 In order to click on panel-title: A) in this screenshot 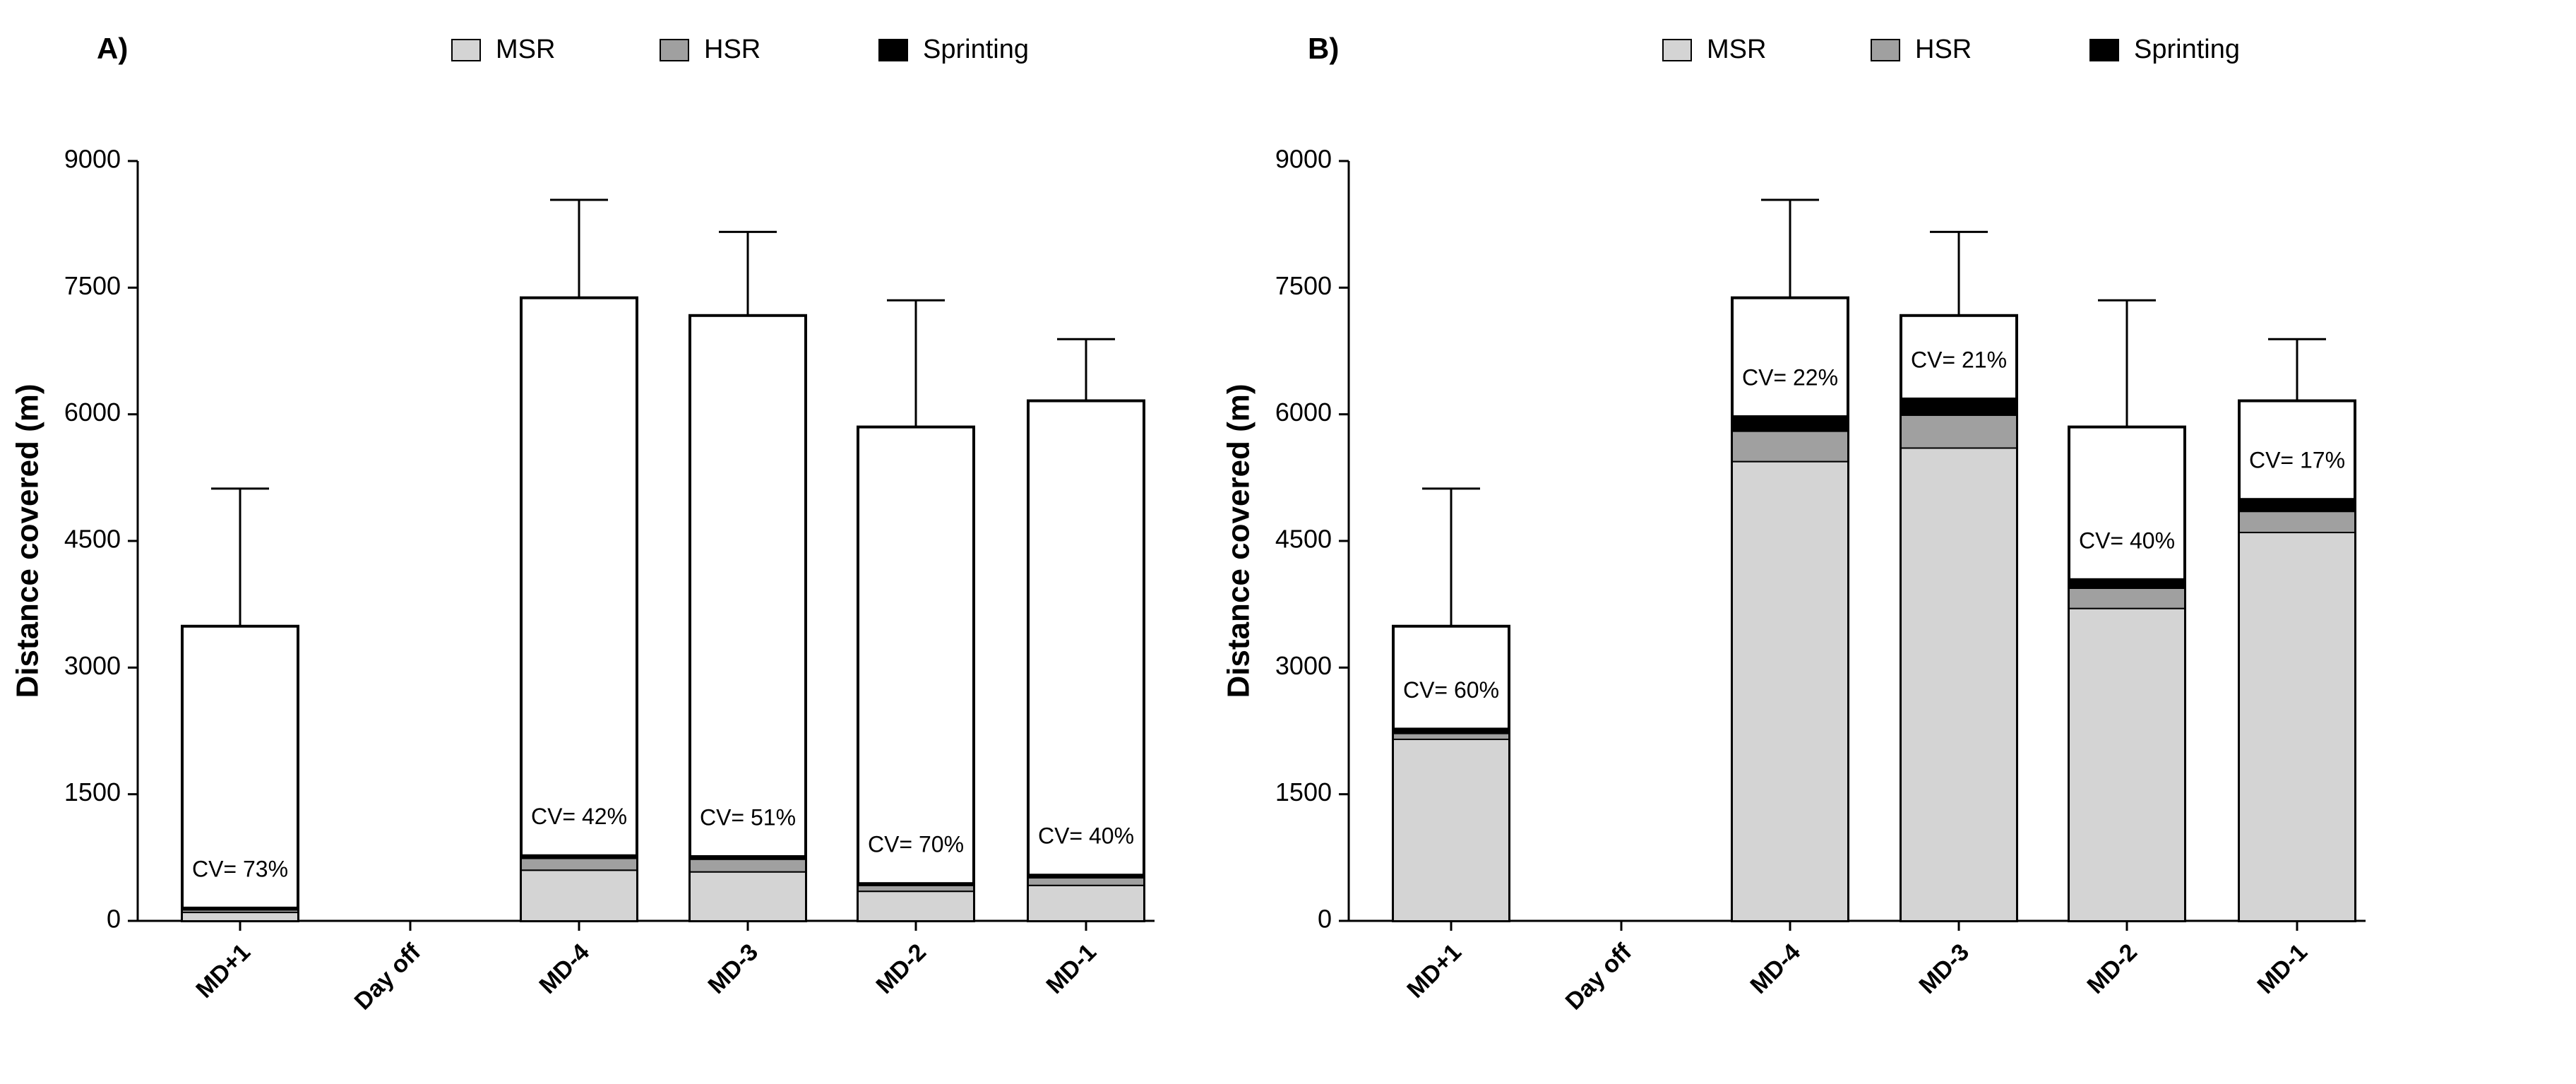, I will do `click(112, 48)`.